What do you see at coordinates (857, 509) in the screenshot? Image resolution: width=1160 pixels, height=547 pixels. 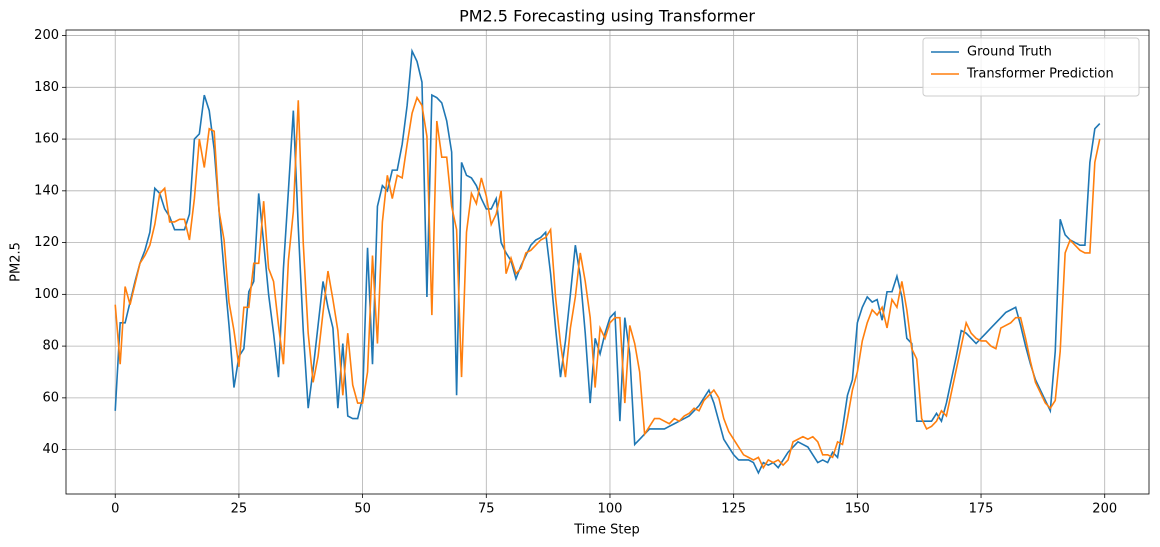 I see `x-tick-label: 150` at bounding box center [857, 509].